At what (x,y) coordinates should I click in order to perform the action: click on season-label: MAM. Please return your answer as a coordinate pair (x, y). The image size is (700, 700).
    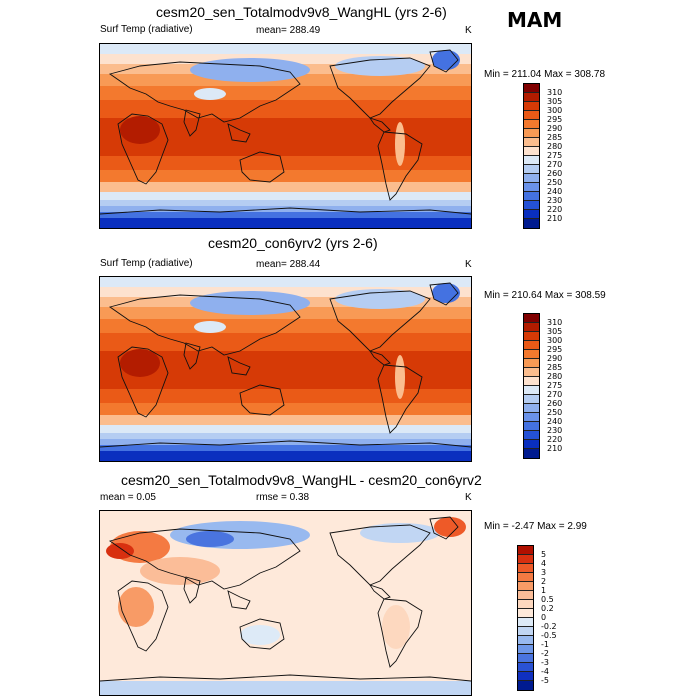
    Looking at the image, I should click on (535, 20).